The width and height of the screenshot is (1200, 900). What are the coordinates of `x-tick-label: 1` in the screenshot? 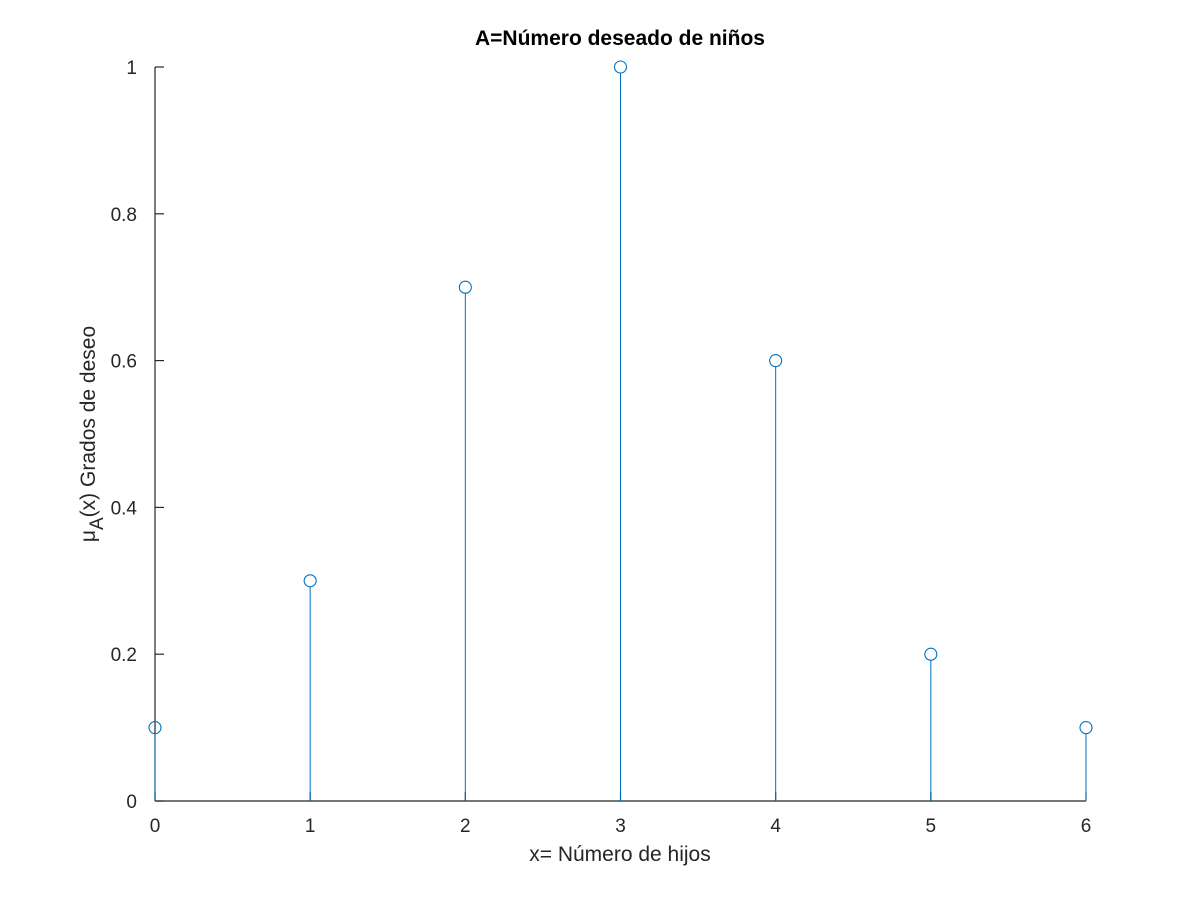 It's located at (310, 826).